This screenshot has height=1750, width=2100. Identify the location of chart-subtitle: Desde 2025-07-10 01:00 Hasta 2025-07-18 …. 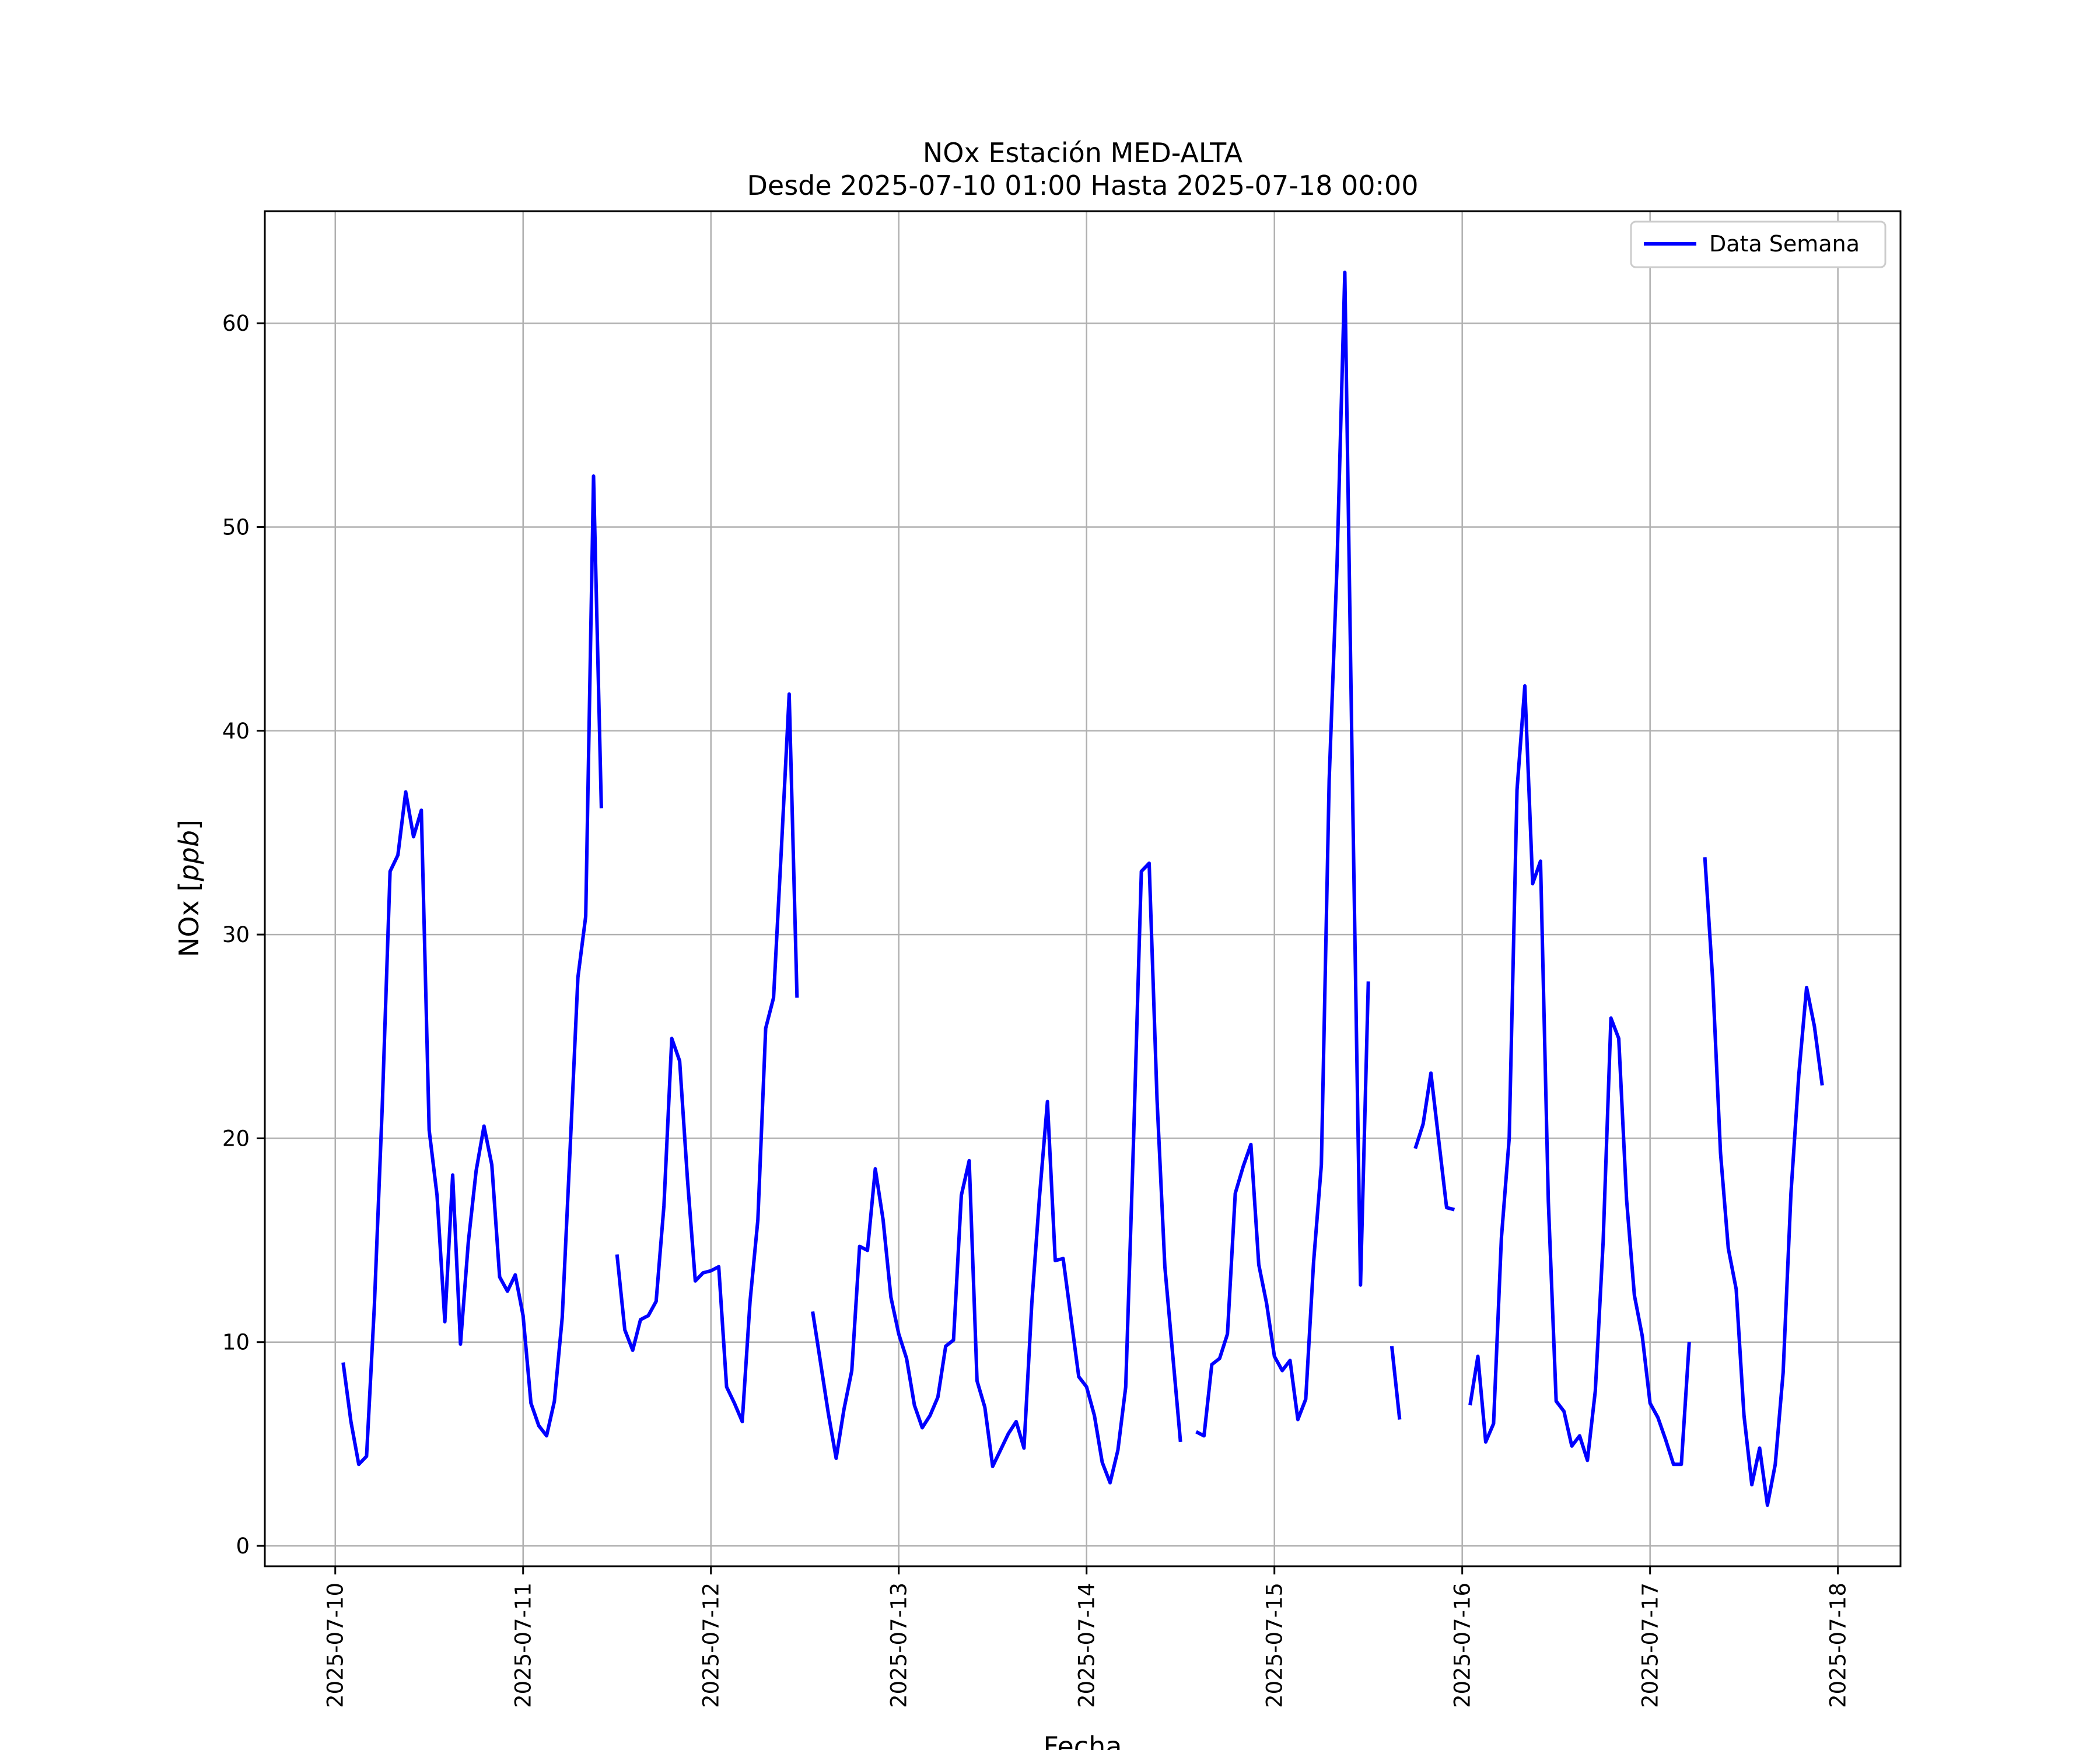
(1082, 185).